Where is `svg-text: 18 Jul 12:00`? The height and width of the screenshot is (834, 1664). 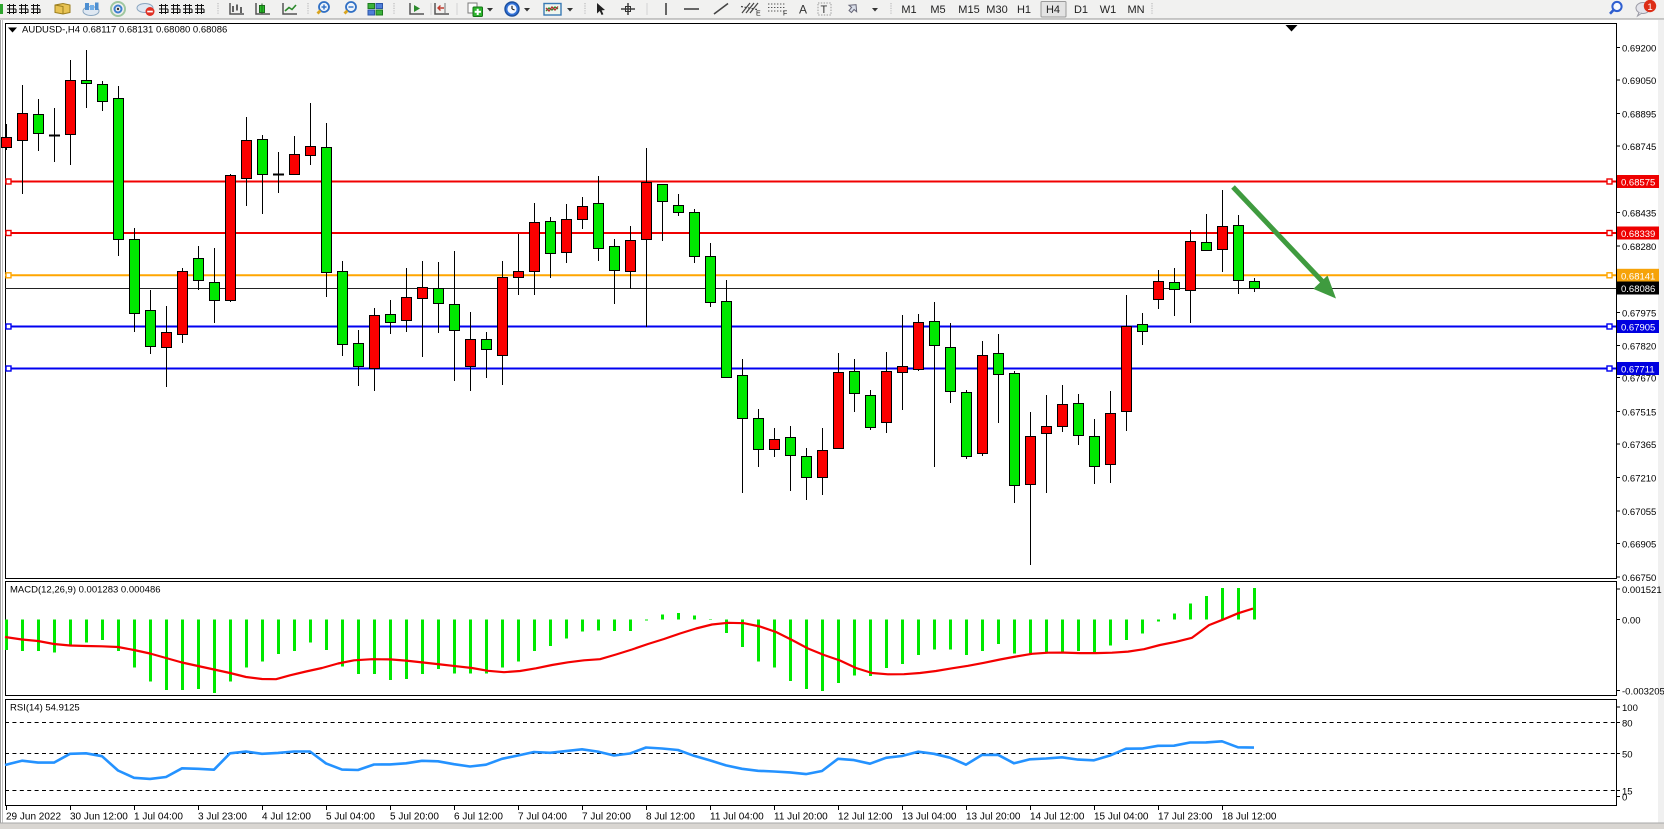 svg-text: 18 Jul 12:00 is located at coordinates (1249, 817).